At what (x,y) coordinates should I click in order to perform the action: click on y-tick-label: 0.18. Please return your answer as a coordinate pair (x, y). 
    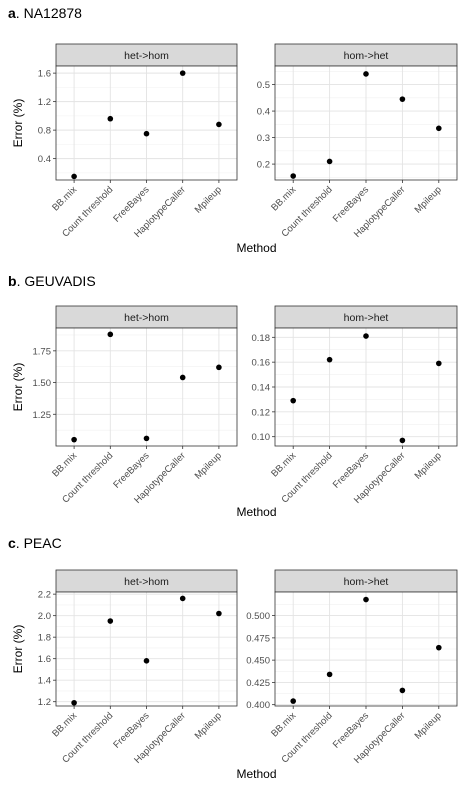
    Looking at the image, I should click on (261, 338).